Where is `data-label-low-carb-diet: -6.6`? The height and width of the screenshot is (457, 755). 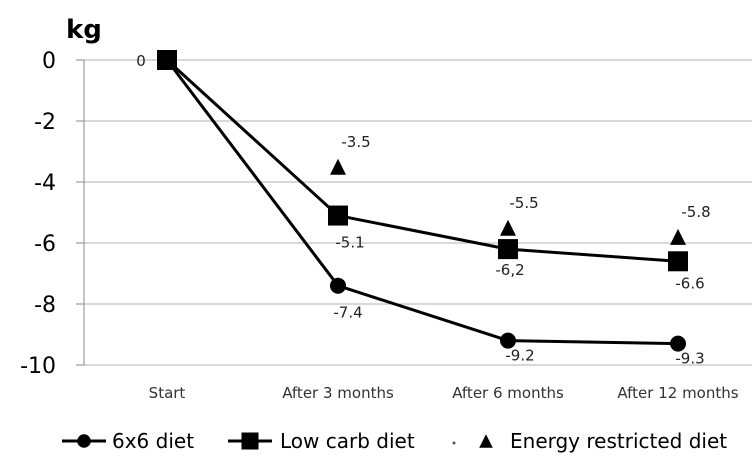 data-label-low-carb-diet: -6.6 is located at coordinates (689, 283).